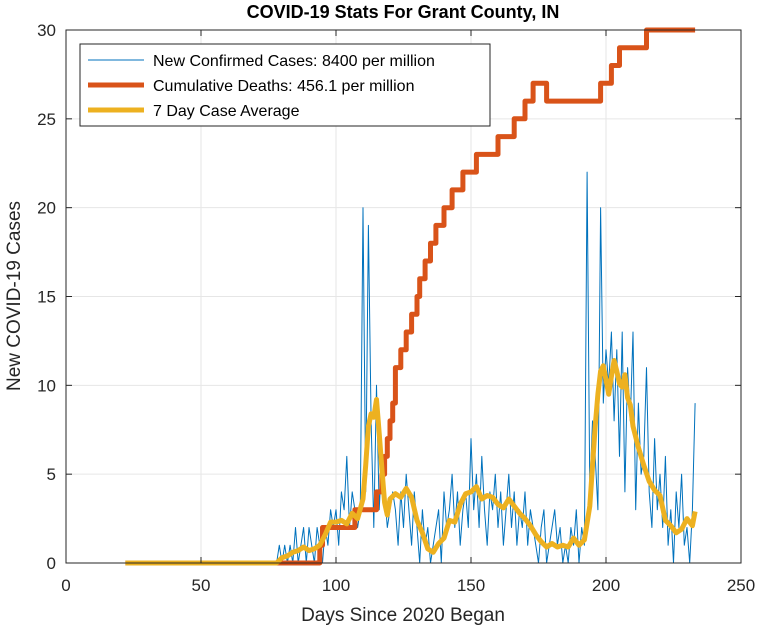 This screenshot has width=761, height=630. I want to click on x-tick-label: 50, so click(201, 585).